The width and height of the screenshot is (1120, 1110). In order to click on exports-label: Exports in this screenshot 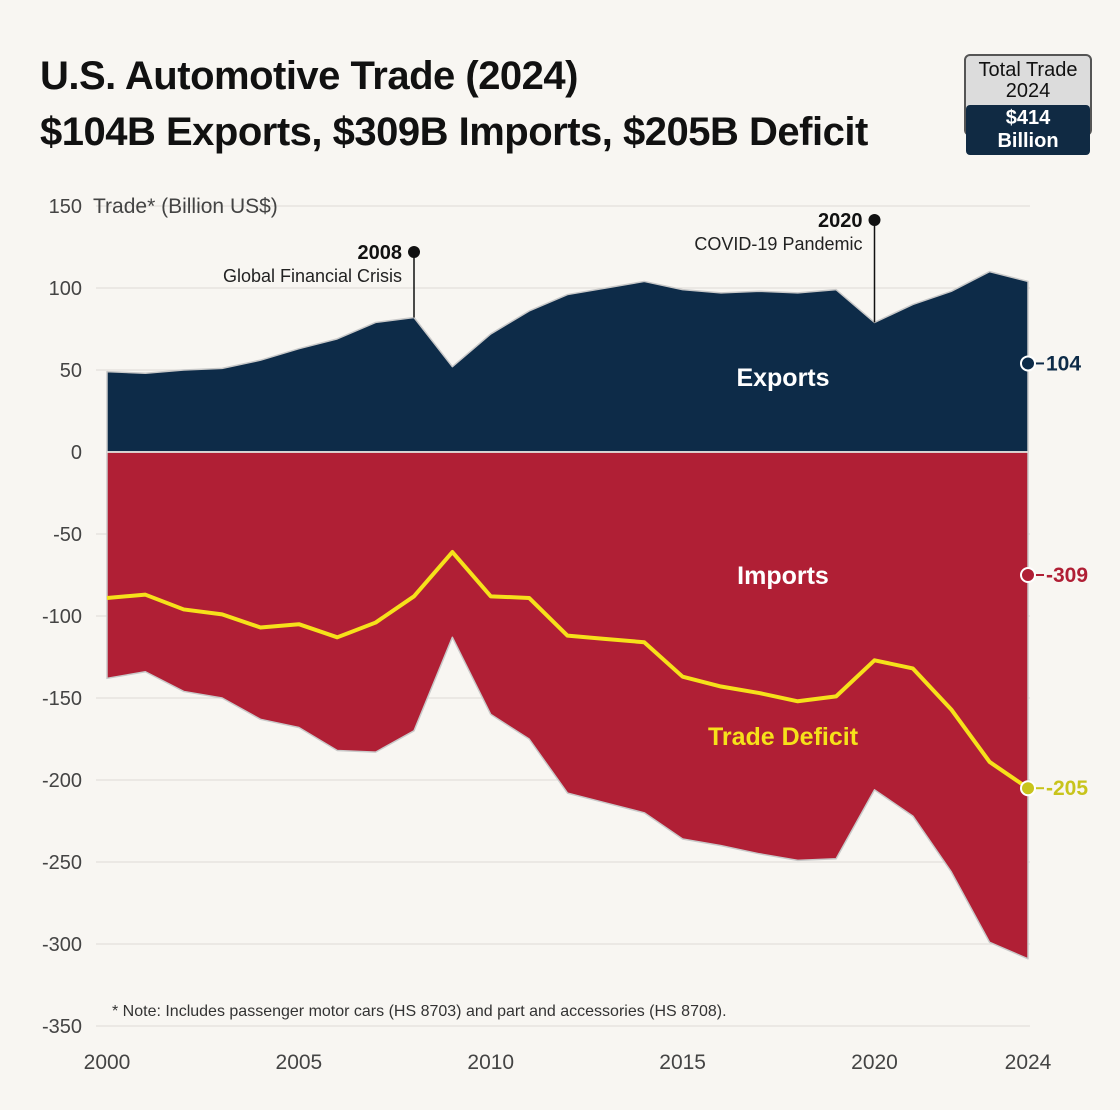, I will do `click(782, 378)`.